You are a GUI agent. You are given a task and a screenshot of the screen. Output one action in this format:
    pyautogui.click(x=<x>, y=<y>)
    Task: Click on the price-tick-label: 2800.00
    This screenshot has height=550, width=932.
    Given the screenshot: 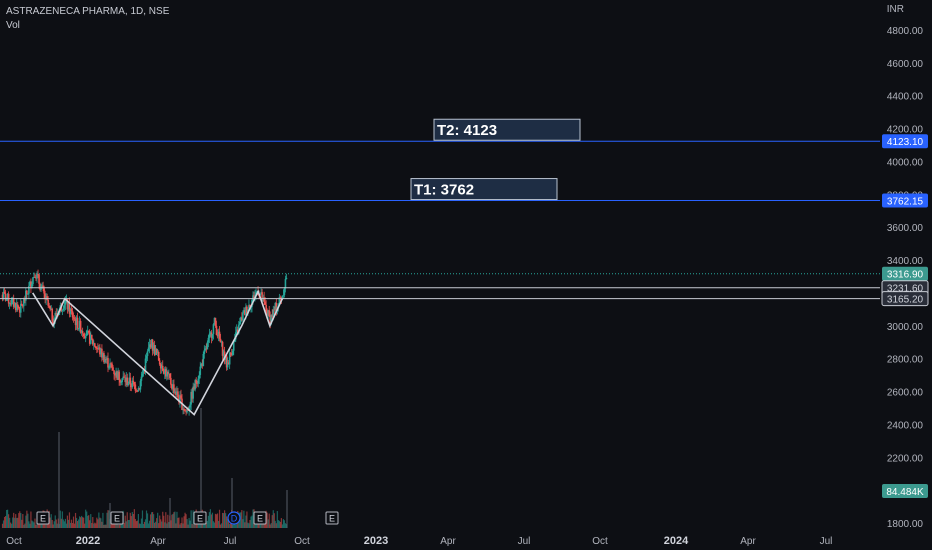 What is the action you would take?
    pyautogui.click(x=905, y=360)
    